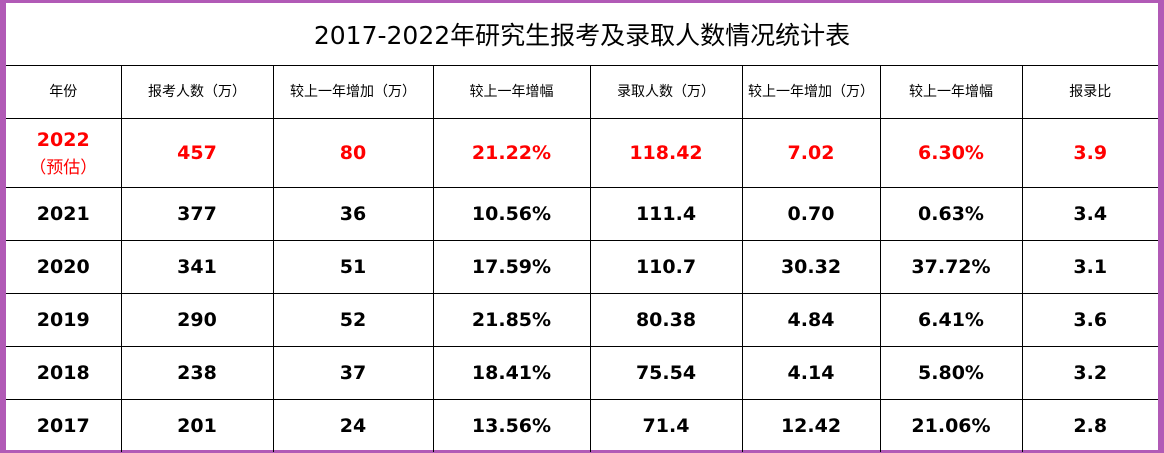  What do you see at coordinates (64, 267) in the screenshot?
I see `year-cell: 2020` at bounding box center [64, 267].